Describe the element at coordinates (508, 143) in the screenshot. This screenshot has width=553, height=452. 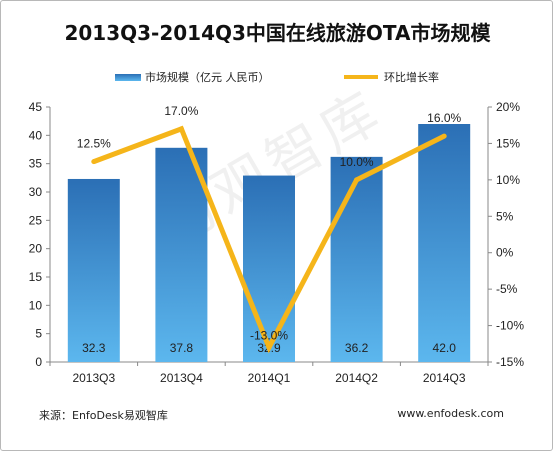
I see `y-right-tick-label: 15%` at that location.